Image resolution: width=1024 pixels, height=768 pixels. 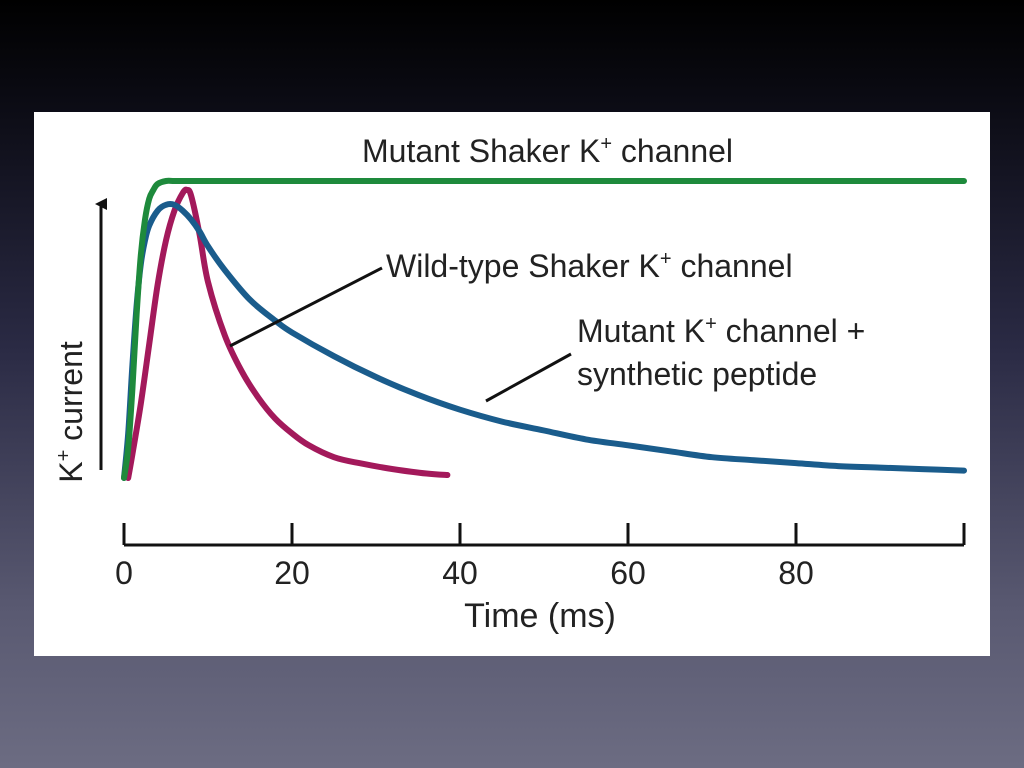 What do you see at coordinates (628, 573) in the screenshot?
I see `x-tick-label-60: 60` at bounding box center [628, 573].